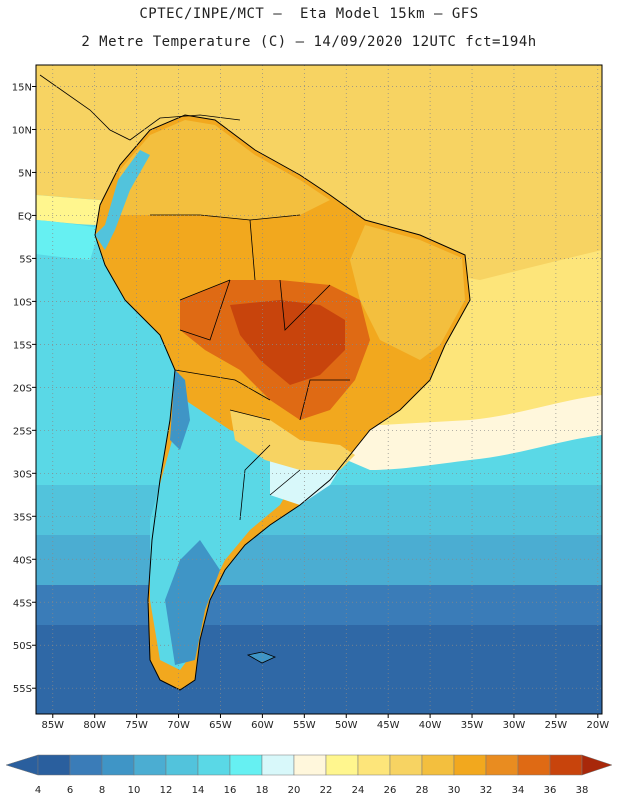  Describe the element at coordinates (166, 790) in the screenshot. I see `legend-tick-label: 12` at that location.